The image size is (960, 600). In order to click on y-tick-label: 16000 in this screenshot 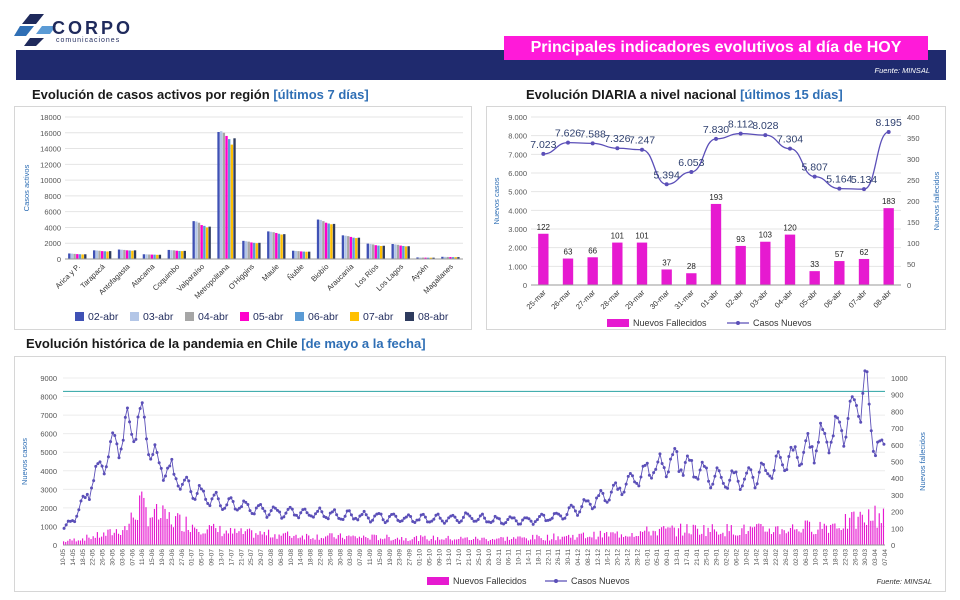, I will do `click(50, 133)`.